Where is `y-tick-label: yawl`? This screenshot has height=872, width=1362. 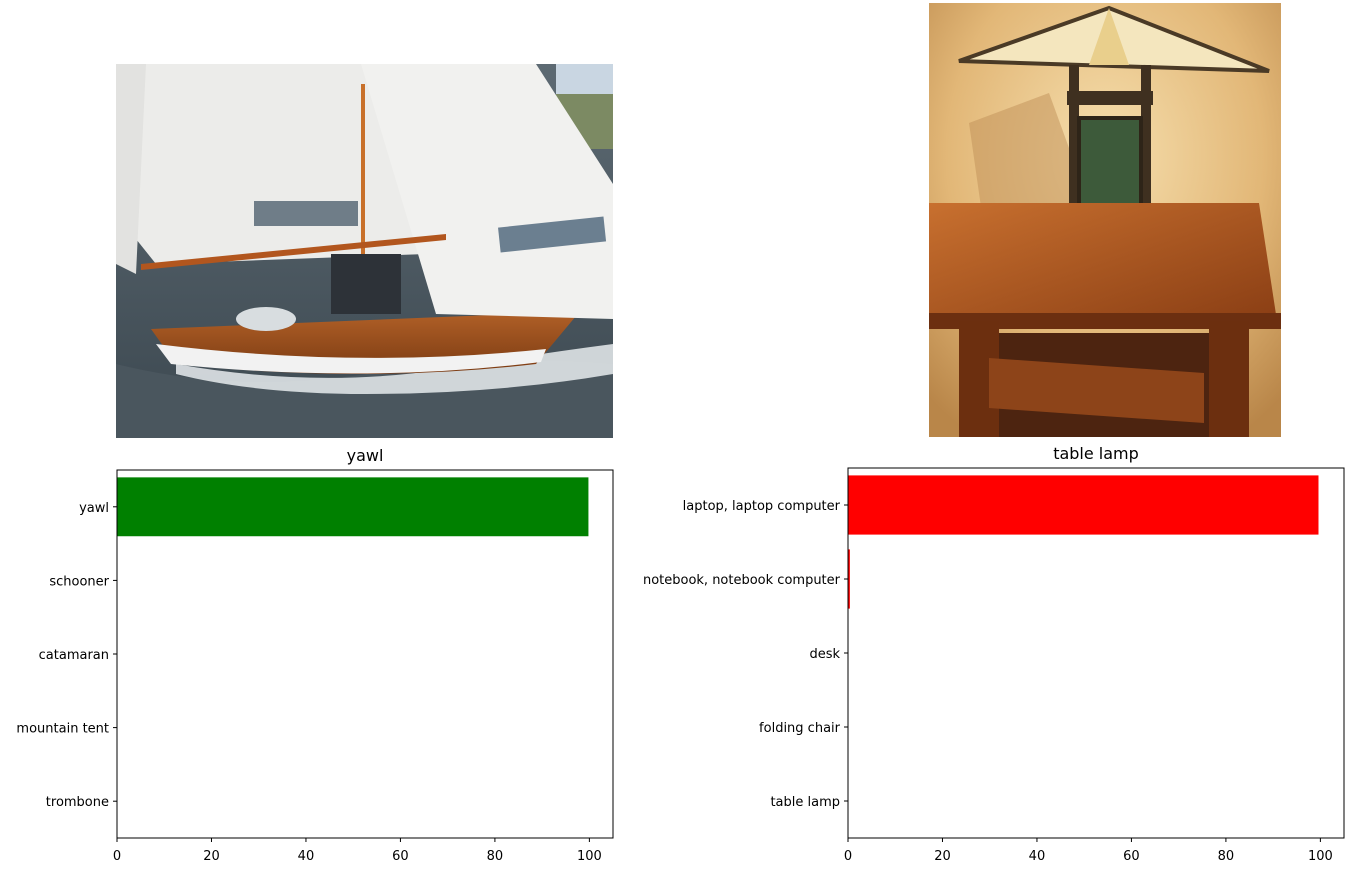 y-tick-label: yawl is located at coordinates (94, 508).